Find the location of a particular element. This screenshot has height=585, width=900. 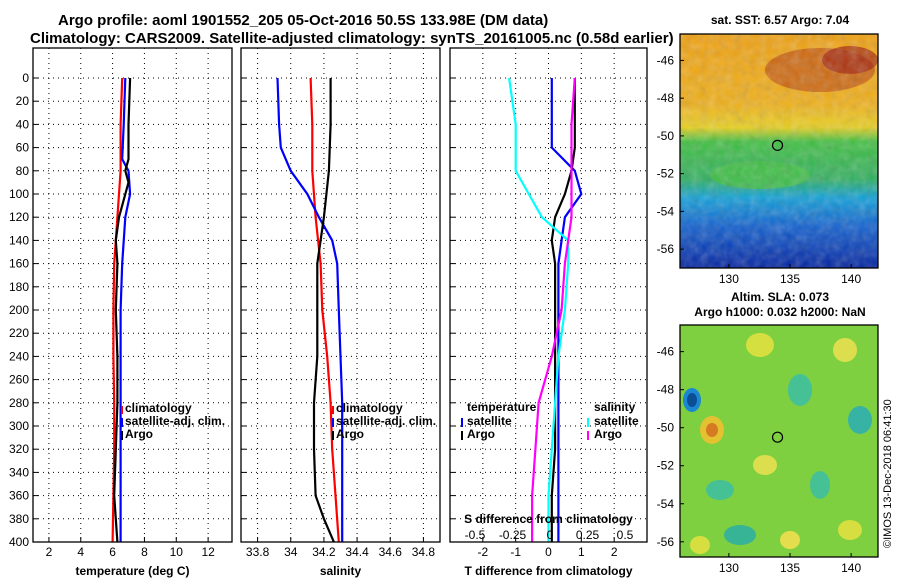

y-tick-label: 80 is located at coordinates (23, 171).